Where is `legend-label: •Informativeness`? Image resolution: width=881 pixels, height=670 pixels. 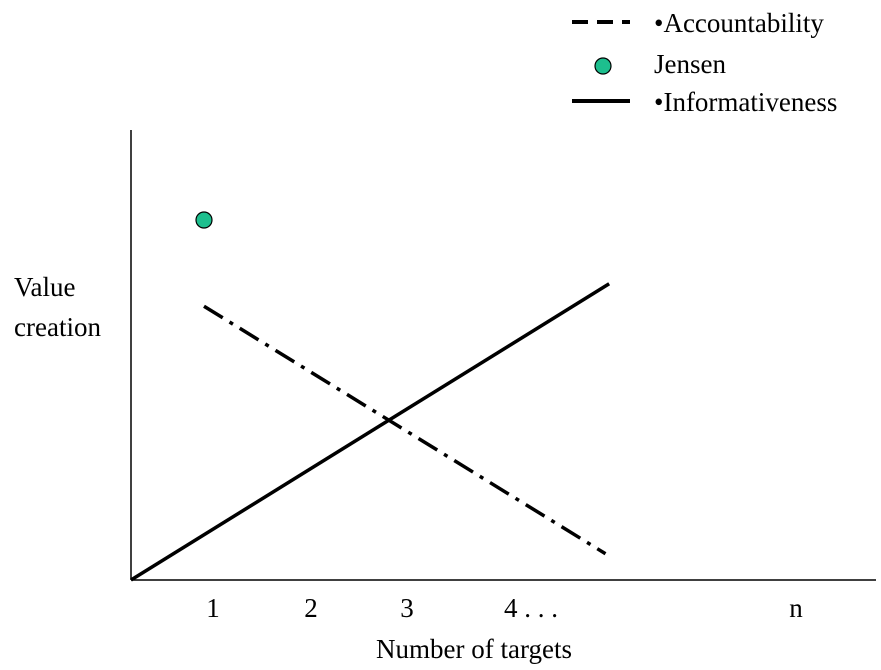
legend-label: •Informativeness is located at coordinates (745, 102).